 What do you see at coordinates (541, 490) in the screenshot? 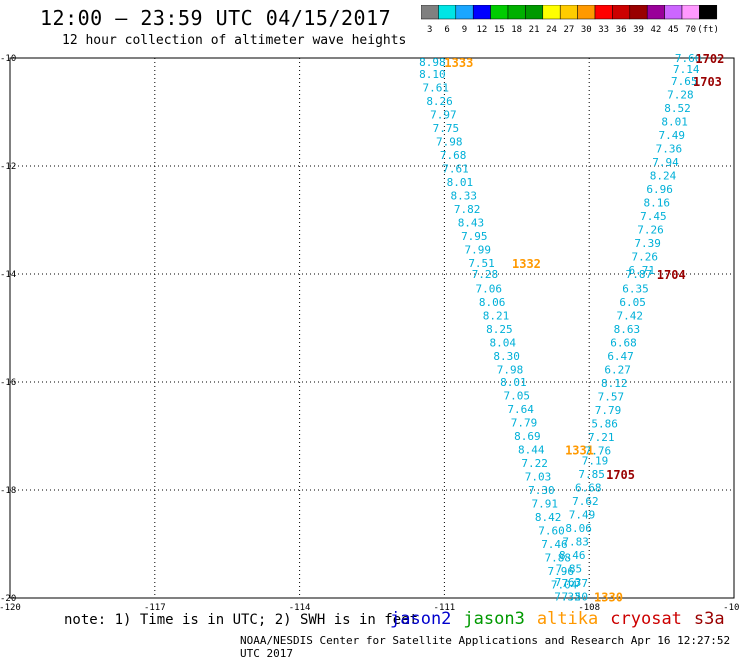
I see `swh-value-label: 7.30` at bounding box center [541, 490].